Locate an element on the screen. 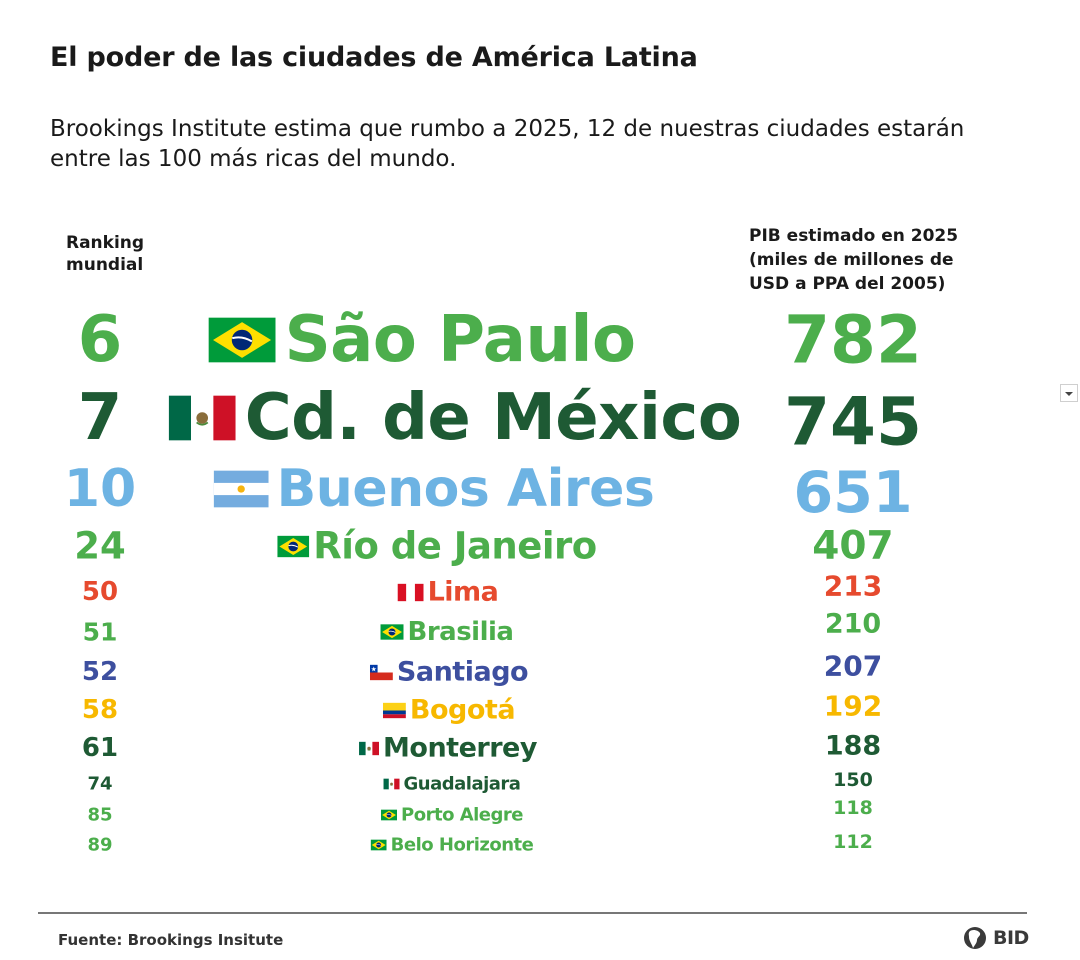  ranking-column-header: Ranking mundial is located at coordinates (105, 254).